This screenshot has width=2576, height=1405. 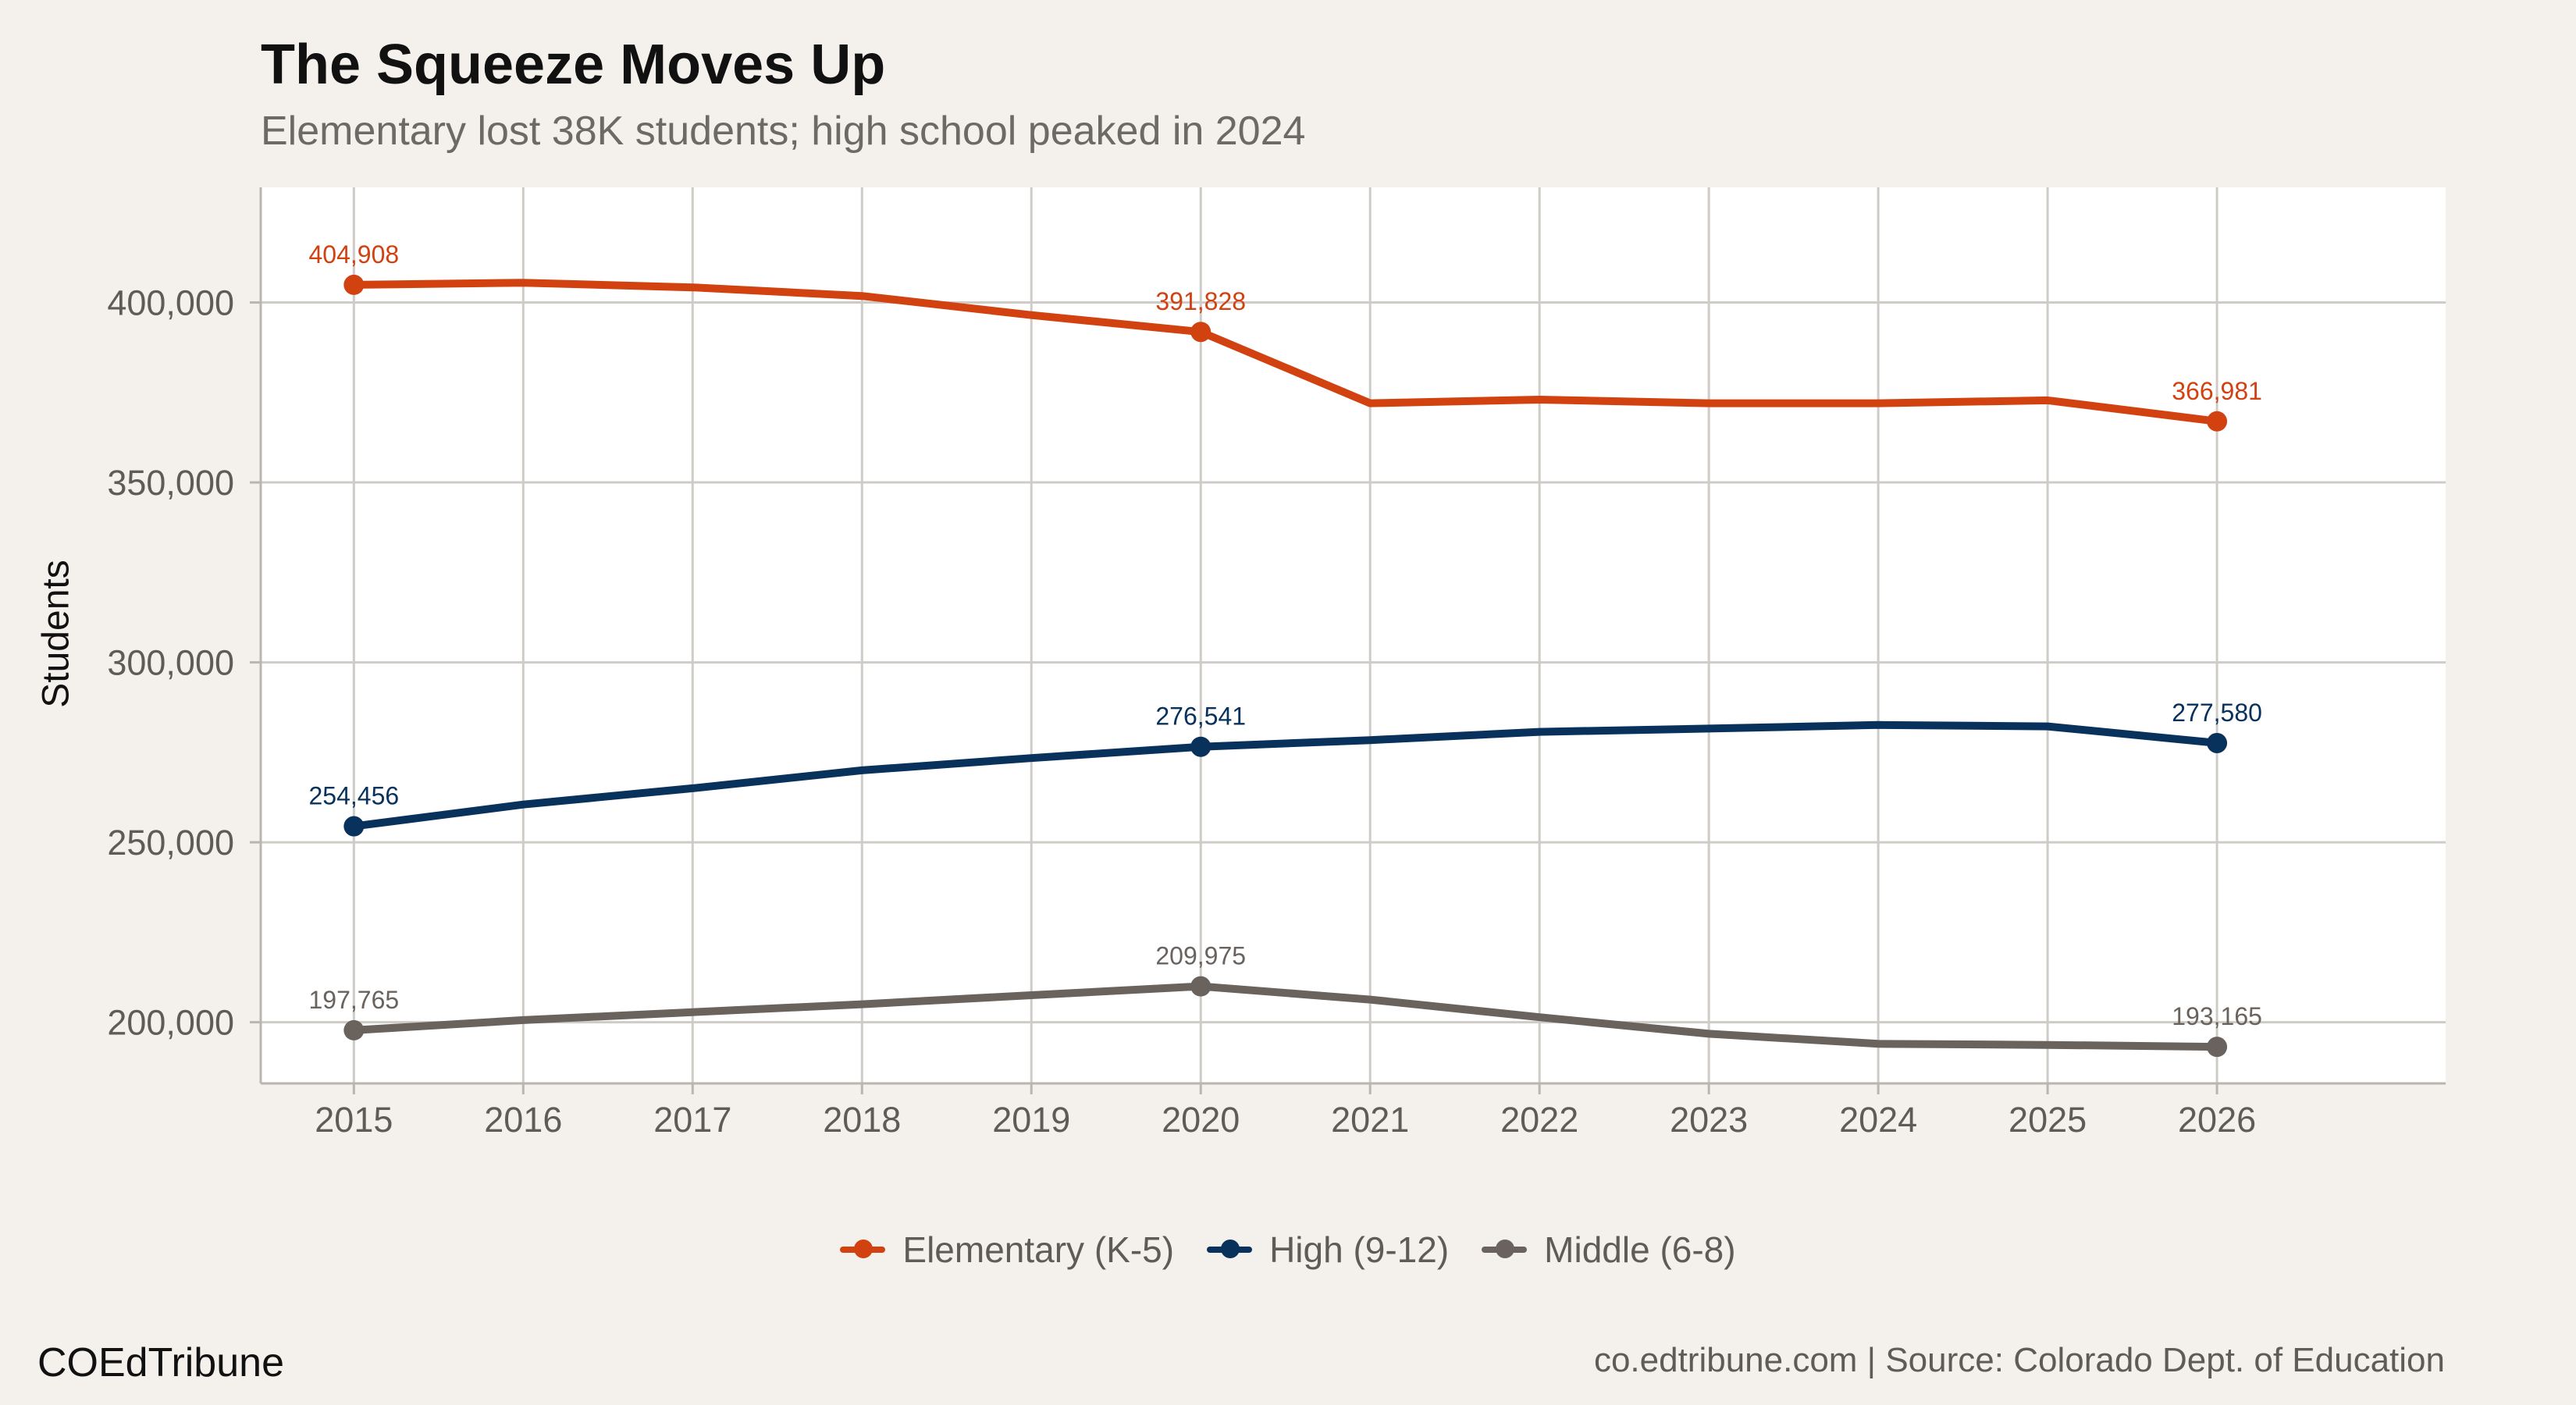 I want to click on legend-label-high: High (9-12), so click(x=1359, y=1249).